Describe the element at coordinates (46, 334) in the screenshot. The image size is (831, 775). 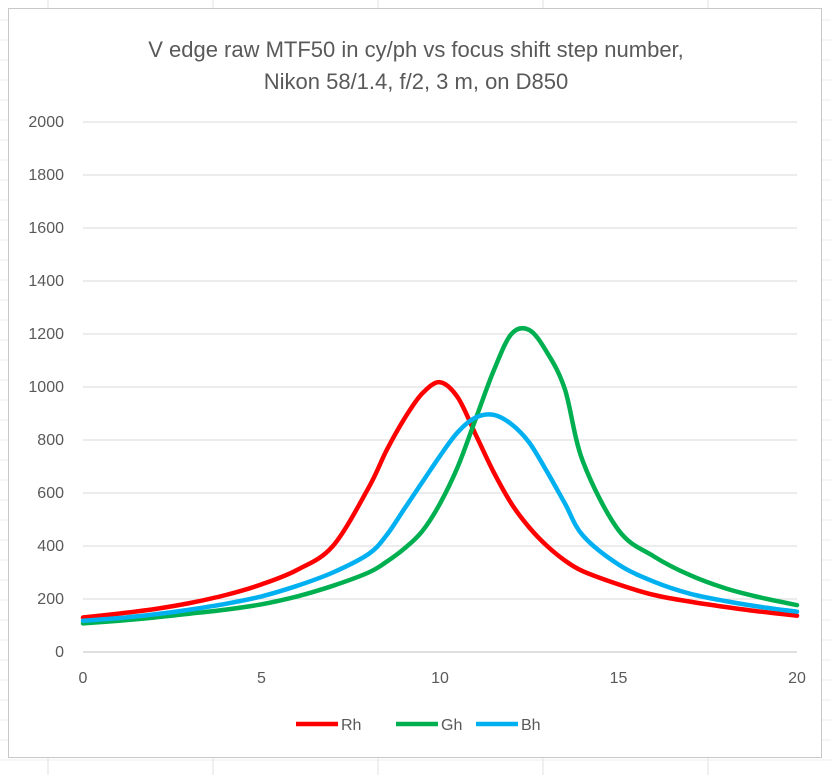
I see `y-tick-label: 1200` at that location.